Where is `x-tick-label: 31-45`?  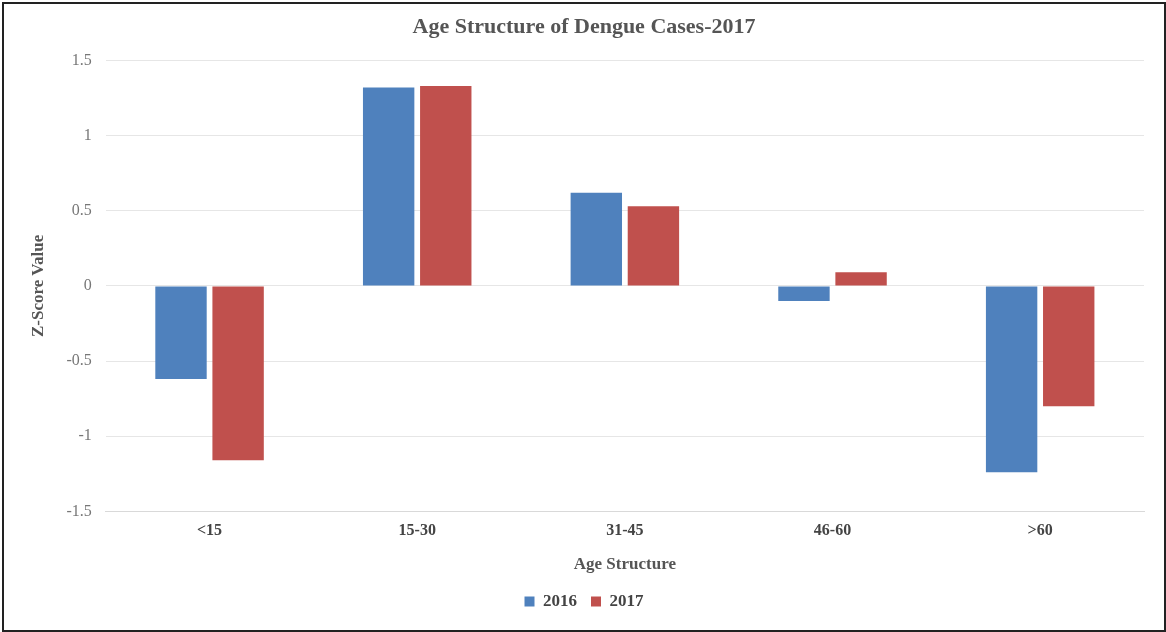 x-tick-label: 31-45 is located at coordinates (625, 530).